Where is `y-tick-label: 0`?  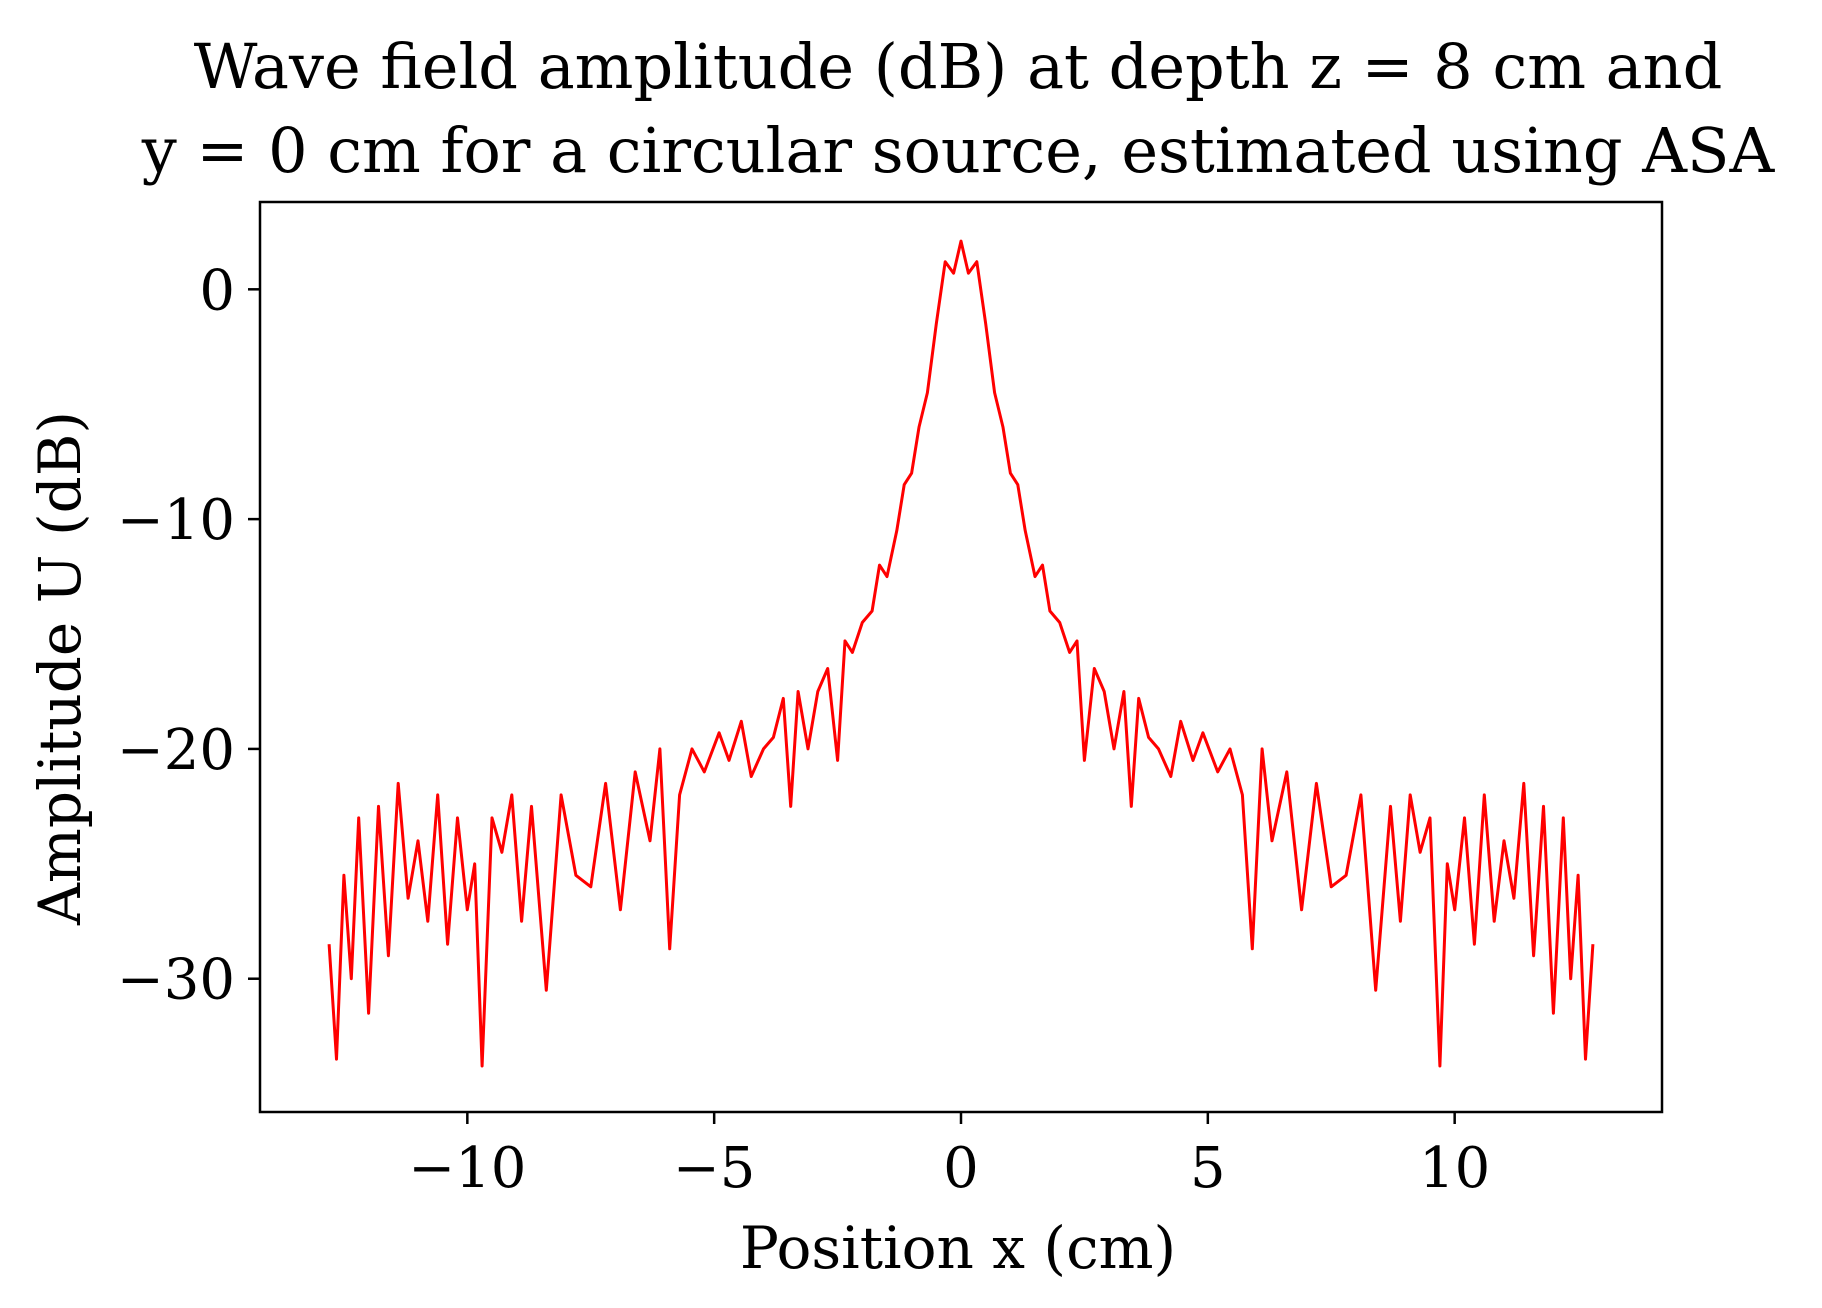
y-tick-label: 0 is located at coordinates (217, 290).